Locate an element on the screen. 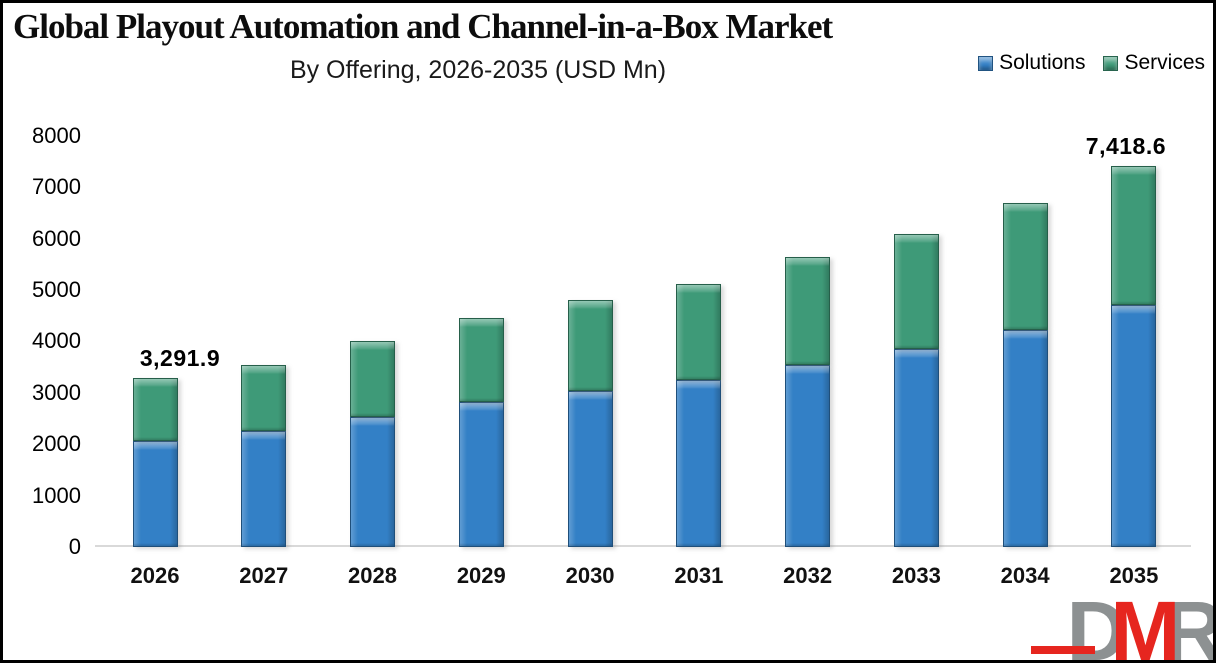  y-axis-tick-label: 6000 is located at coordinates (56, 238).